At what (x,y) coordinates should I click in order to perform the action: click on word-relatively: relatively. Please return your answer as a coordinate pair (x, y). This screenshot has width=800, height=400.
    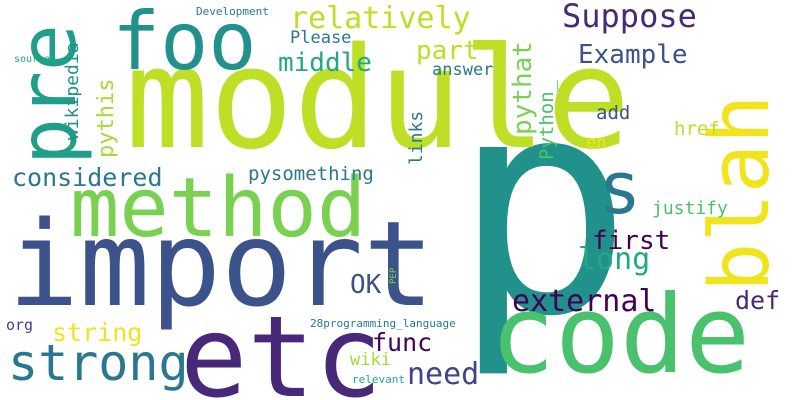
    Looking at the image, I should click on (380, 18).